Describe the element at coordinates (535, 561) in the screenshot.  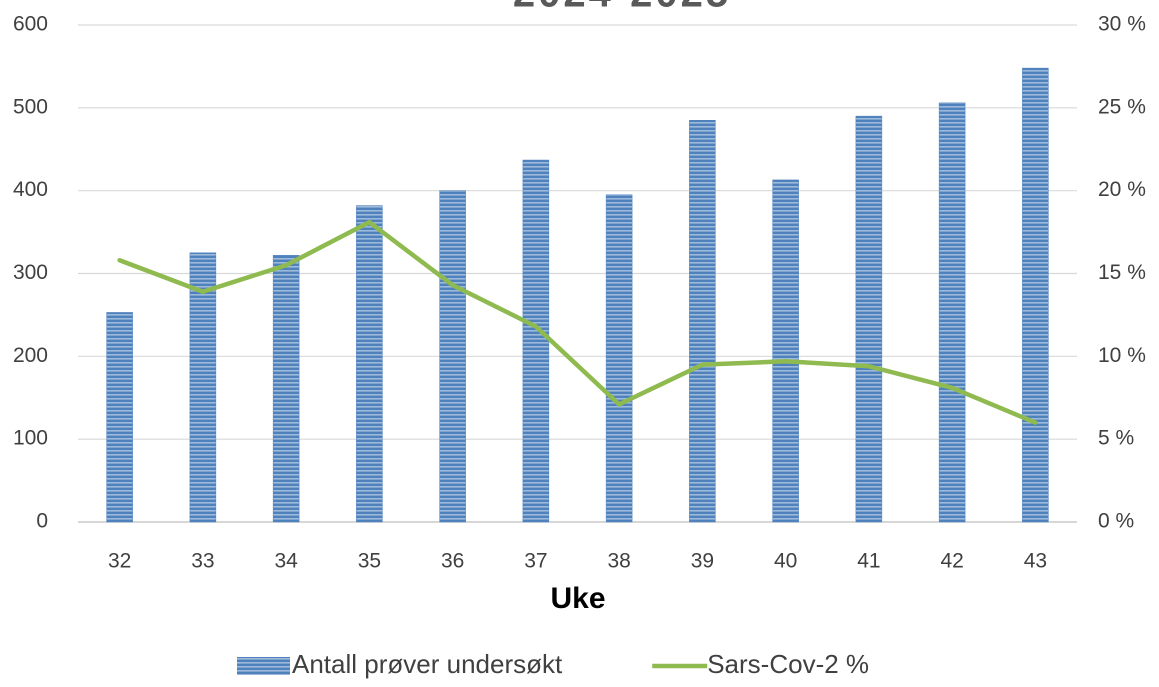
I see `x-tick-label: 37` at that location.